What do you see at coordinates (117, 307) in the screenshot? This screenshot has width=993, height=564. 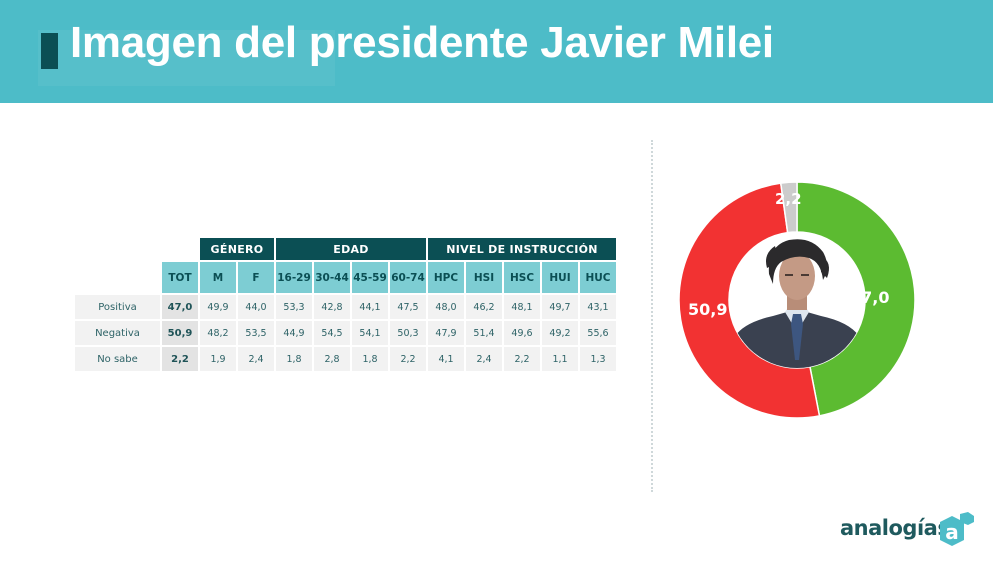 I see `row-label: Positiva` at bounding box center [117, 307].